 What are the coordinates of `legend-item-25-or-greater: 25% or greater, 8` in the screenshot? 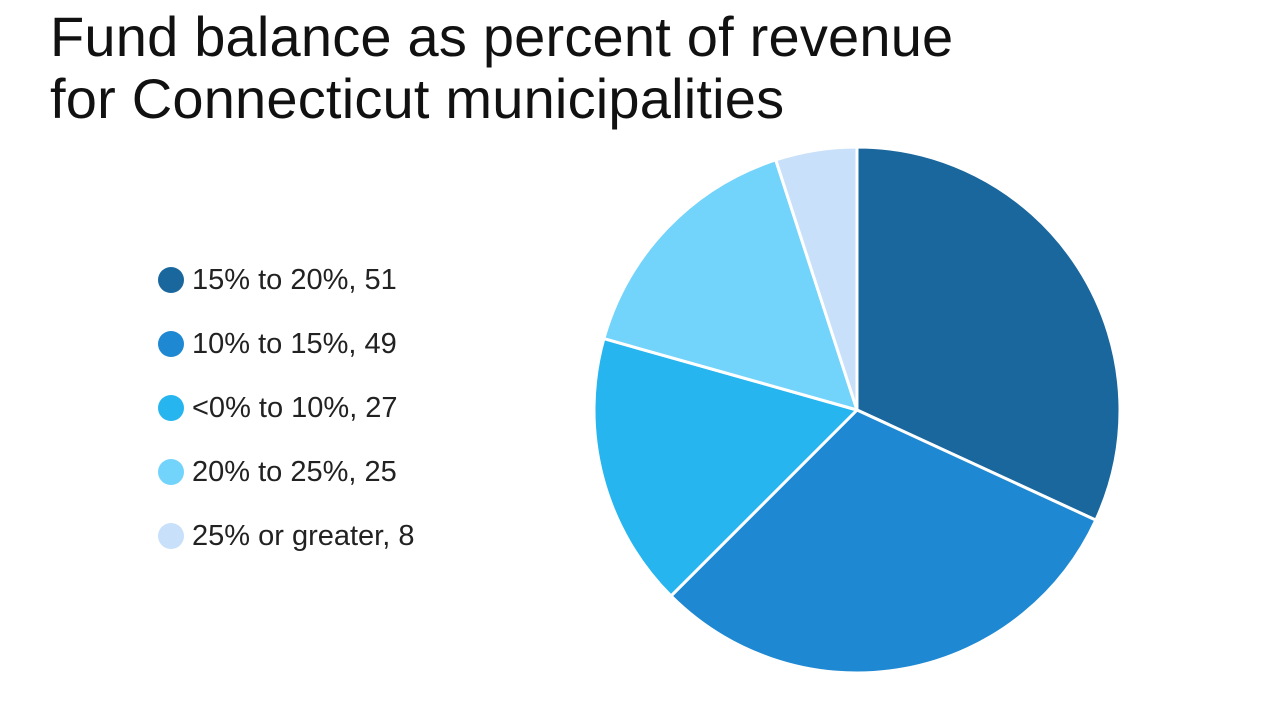 It's located at (358, 536).